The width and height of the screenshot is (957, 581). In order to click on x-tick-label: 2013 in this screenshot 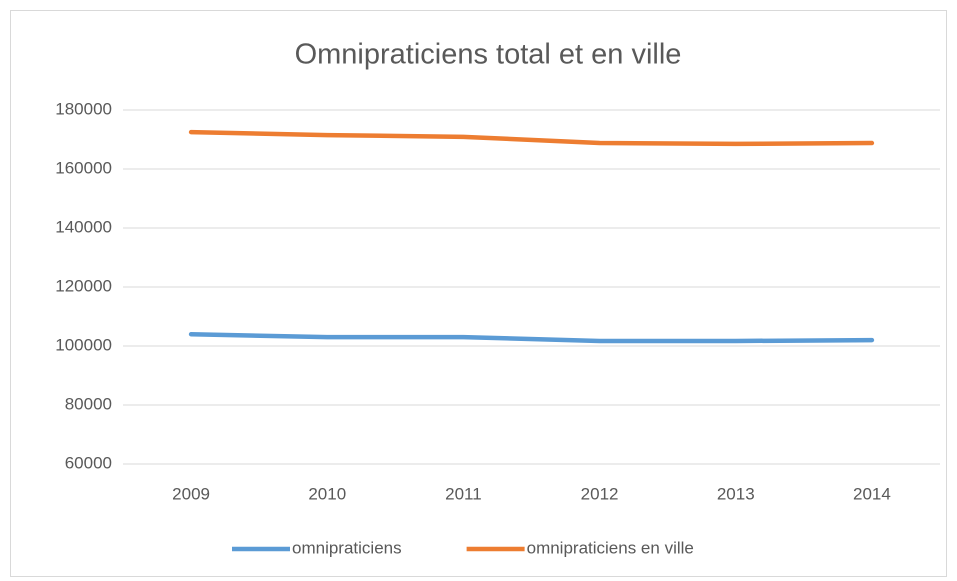, I will do `click(736, 493)`.